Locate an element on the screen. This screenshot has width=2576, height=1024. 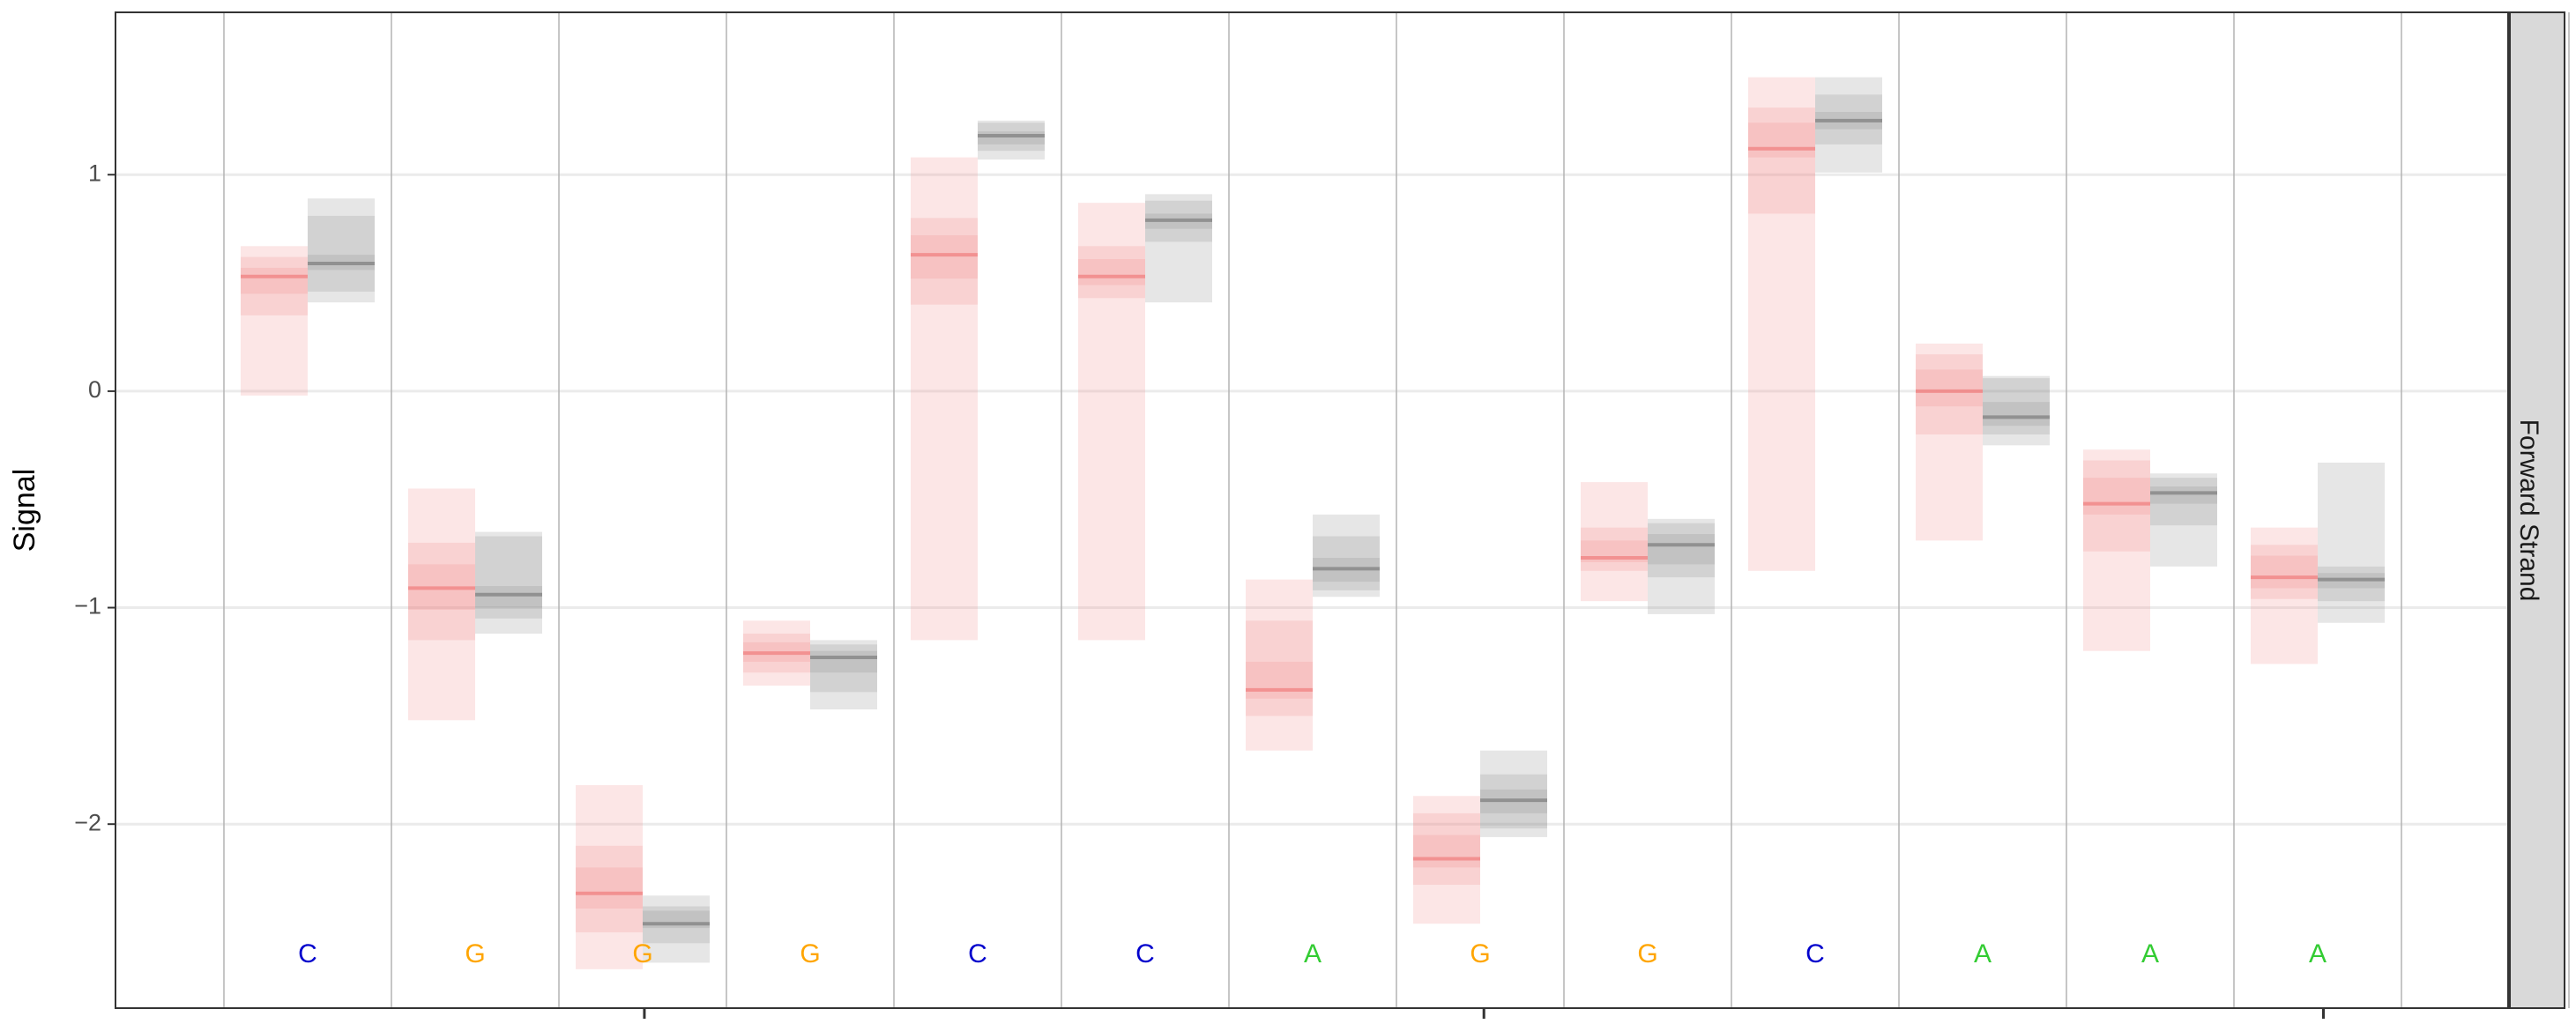
facet-strip is located at coordinates (2537, 510).